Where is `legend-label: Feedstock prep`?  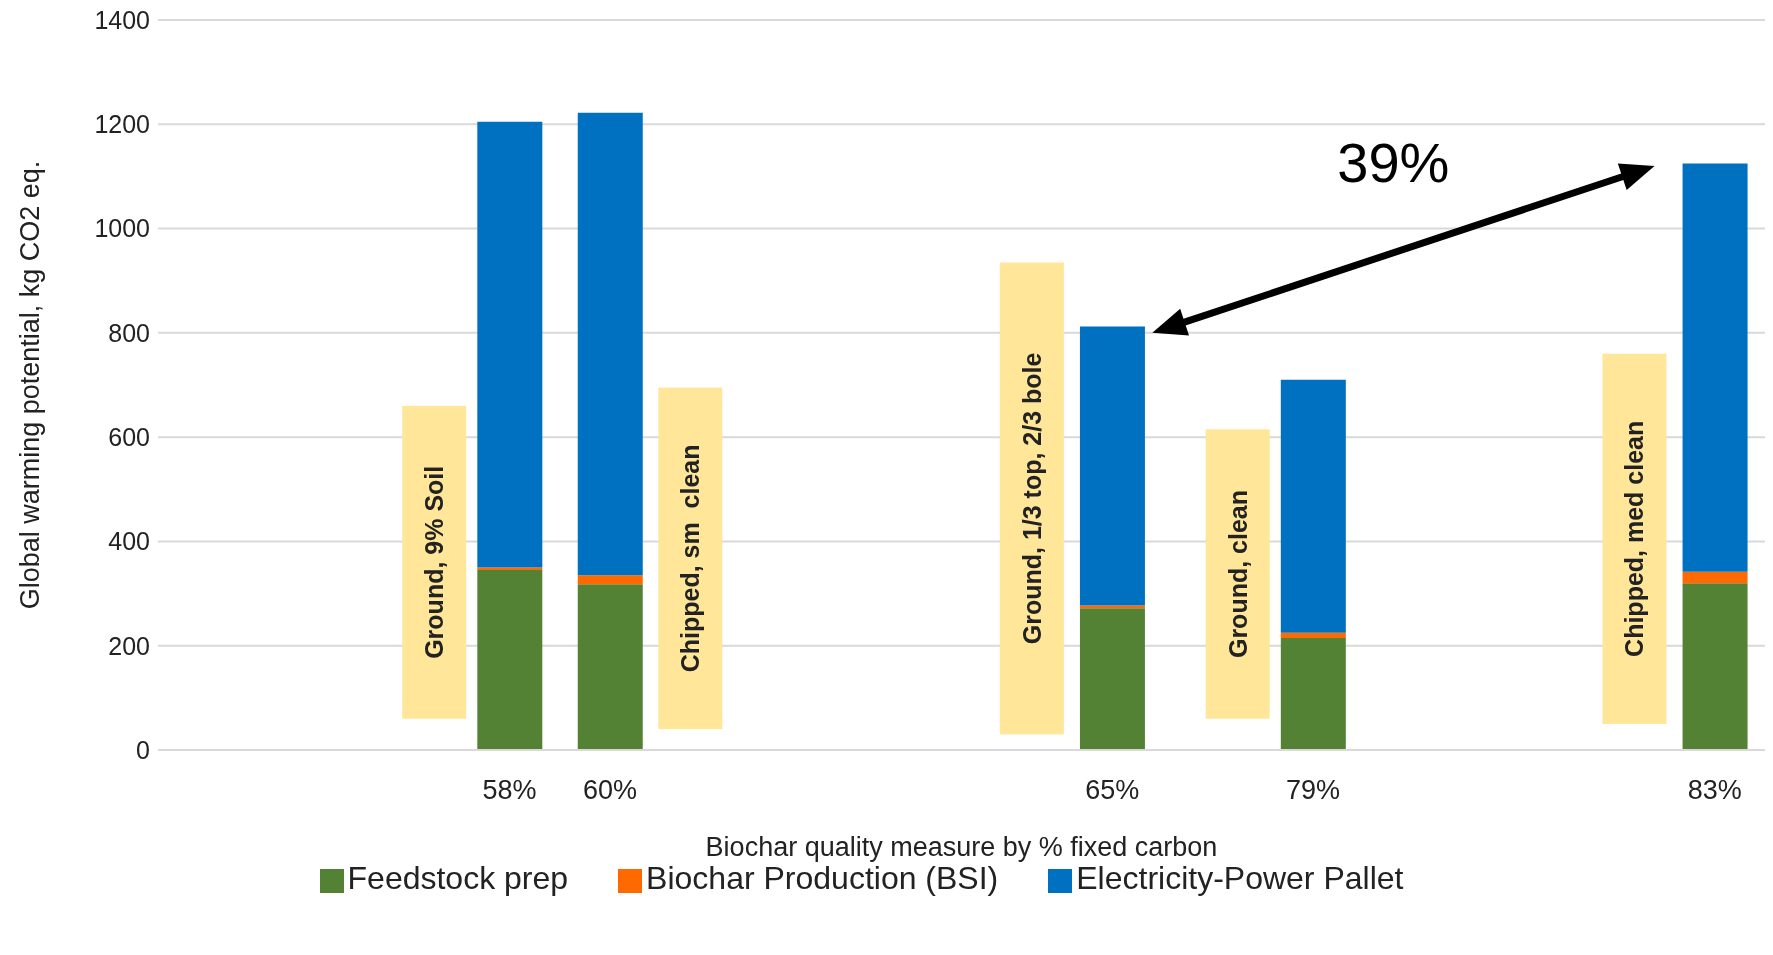
legend-label: Feedstock prep is located at coordinates (458, 878).